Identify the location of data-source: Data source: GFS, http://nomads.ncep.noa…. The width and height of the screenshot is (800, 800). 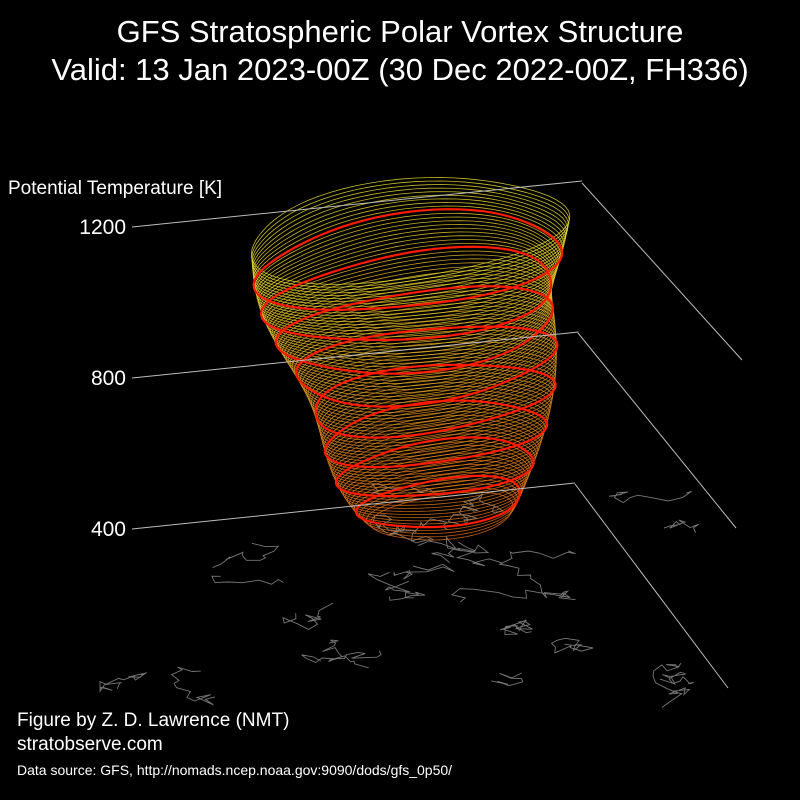
(235, 770).